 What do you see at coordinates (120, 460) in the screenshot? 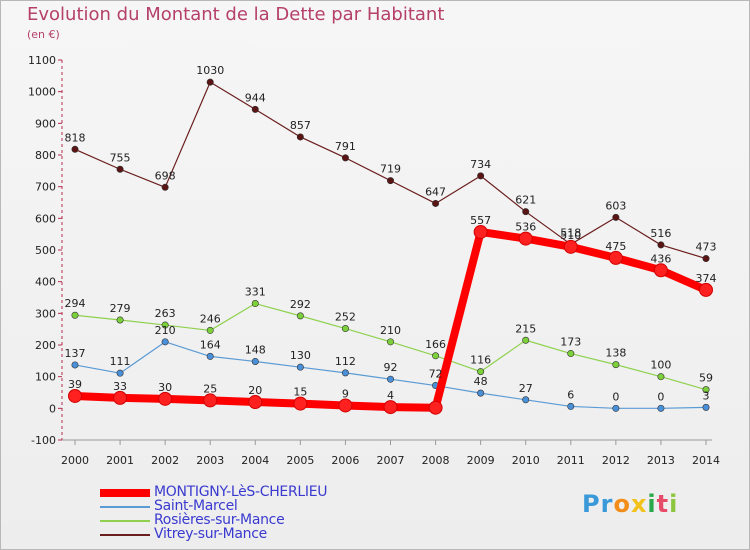
I see `x-tick-label: 2001` at bounding box center [120, 460].